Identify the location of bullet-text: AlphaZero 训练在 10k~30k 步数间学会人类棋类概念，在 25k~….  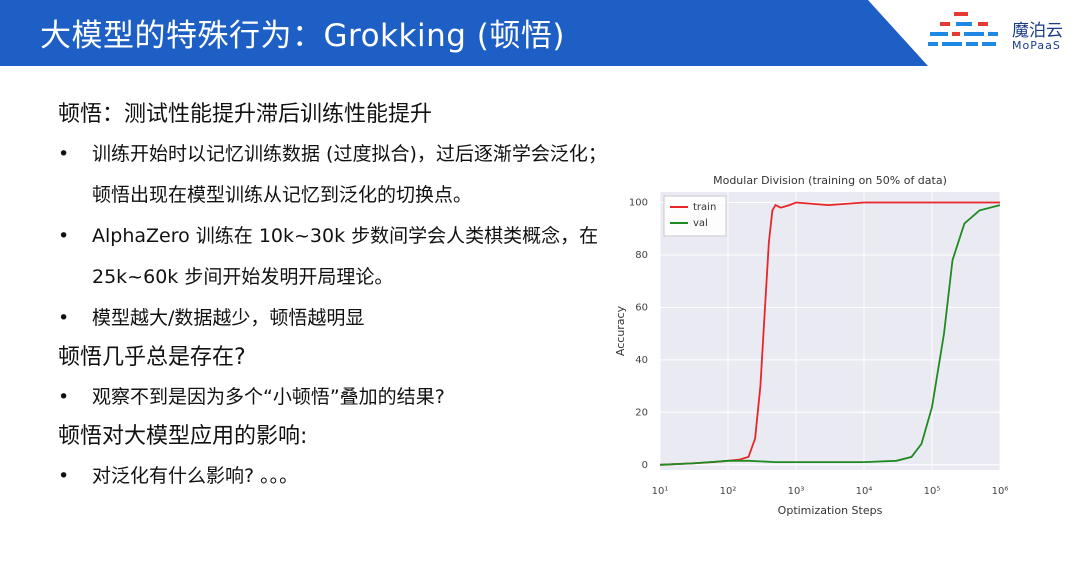
(345, 256).